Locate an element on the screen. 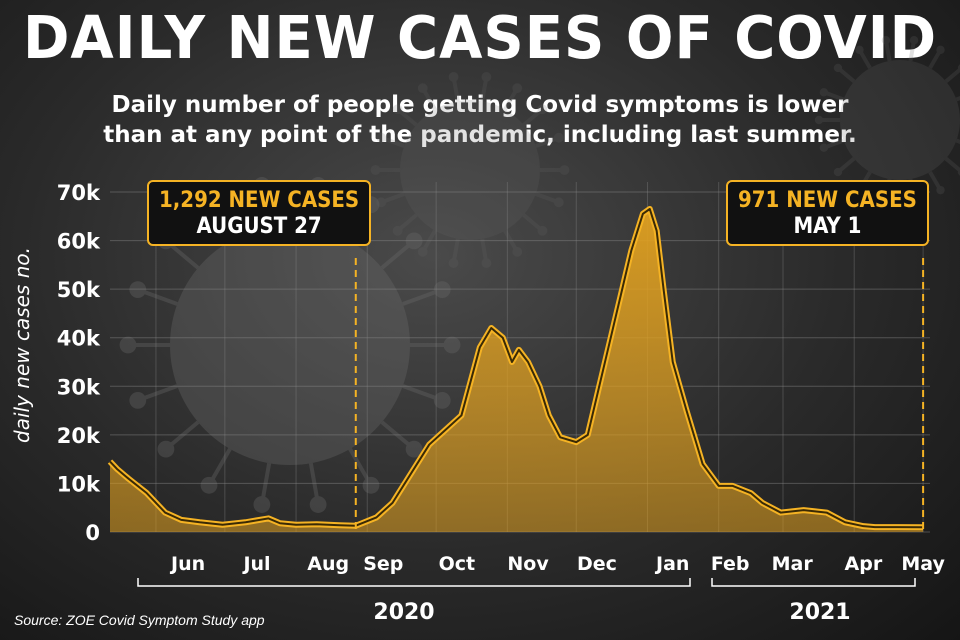 This screenshot has height=640, width=960. callout-date-label: MAY 1 is located at coordinates (827, 226).